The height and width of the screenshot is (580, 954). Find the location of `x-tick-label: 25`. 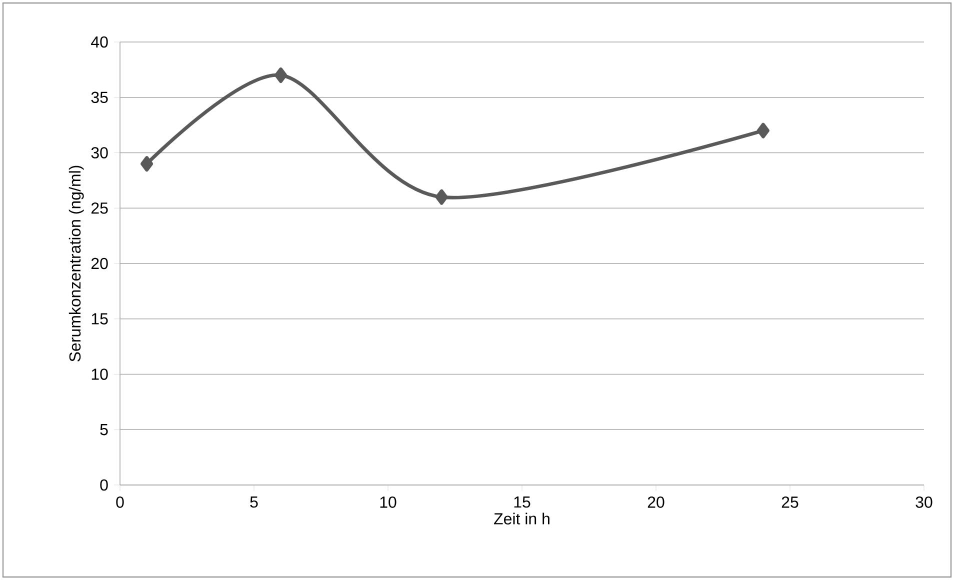

x-tick-label: 25 is located at coordinates (790, 502).